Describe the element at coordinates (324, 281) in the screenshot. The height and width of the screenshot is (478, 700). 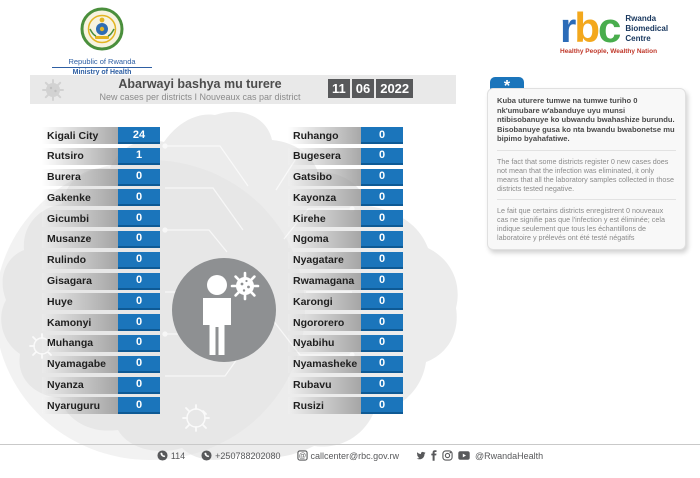
I see `district-name: Rwamagana` at that location.